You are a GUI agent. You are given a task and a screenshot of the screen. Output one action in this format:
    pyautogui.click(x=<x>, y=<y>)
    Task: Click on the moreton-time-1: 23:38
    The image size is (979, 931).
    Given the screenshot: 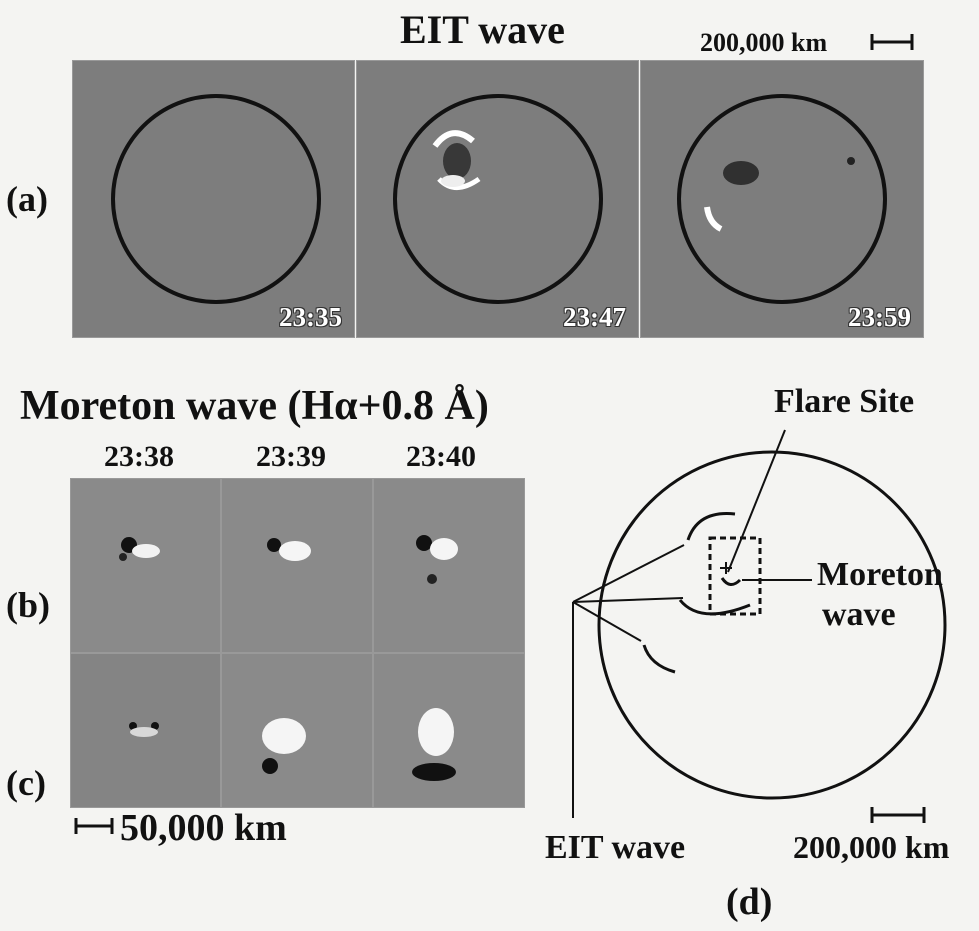 What is the action you would take?
    pyautogui.click(x=139, y=456)
    